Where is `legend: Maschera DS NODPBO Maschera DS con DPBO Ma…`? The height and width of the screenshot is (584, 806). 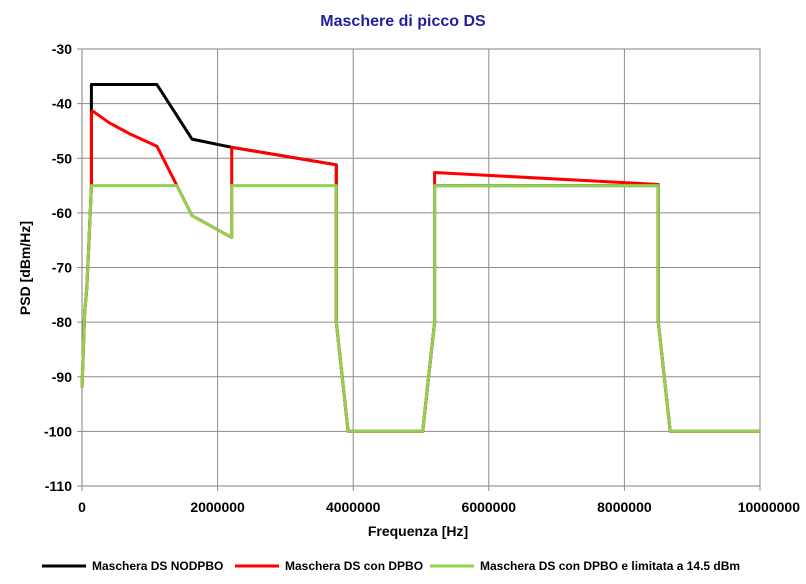 legend: Maschera DS NODPBO Maschera DS con DPBO Ma… is located at coordinates (391, 566).